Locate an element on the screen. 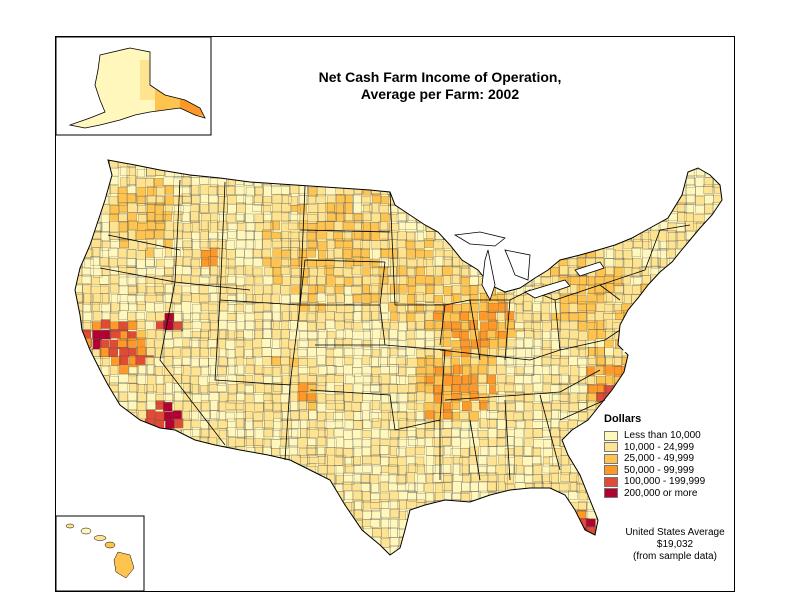 This screenshot has width=792, height=612. legend-item: 10,000 - 24,999 is located at coordinates (674, 448).